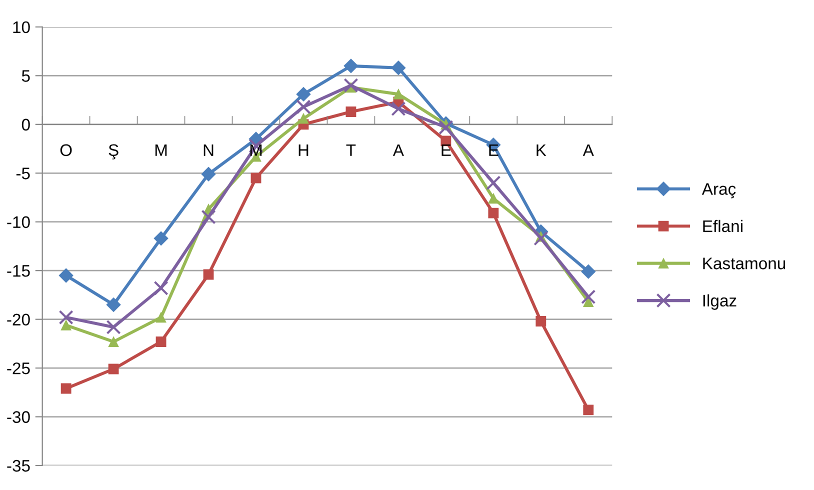 The image size is (814, 490). Describe the element at coordinates (719, 190) in the screenshot. I see `legend-label: Araç` at that location.